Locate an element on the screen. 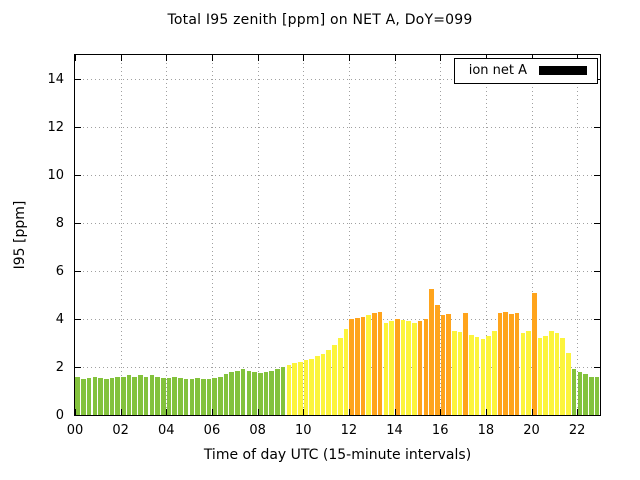  legend-swatch is located at coordinates (563, 70).